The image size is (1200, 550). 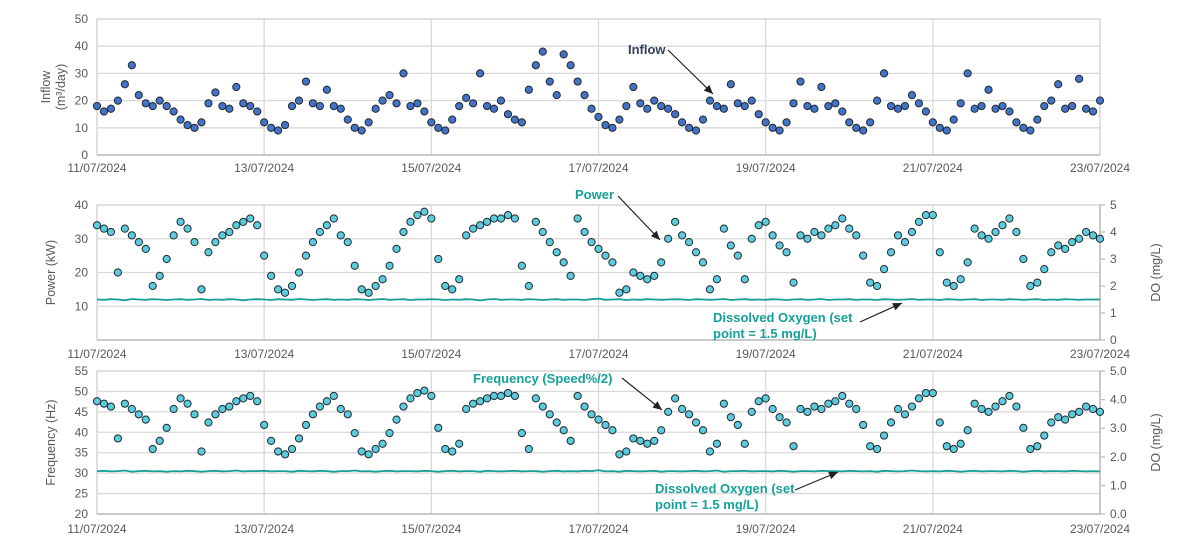 I want to click on y-tick-label: 45, so click(x=82, y=412).